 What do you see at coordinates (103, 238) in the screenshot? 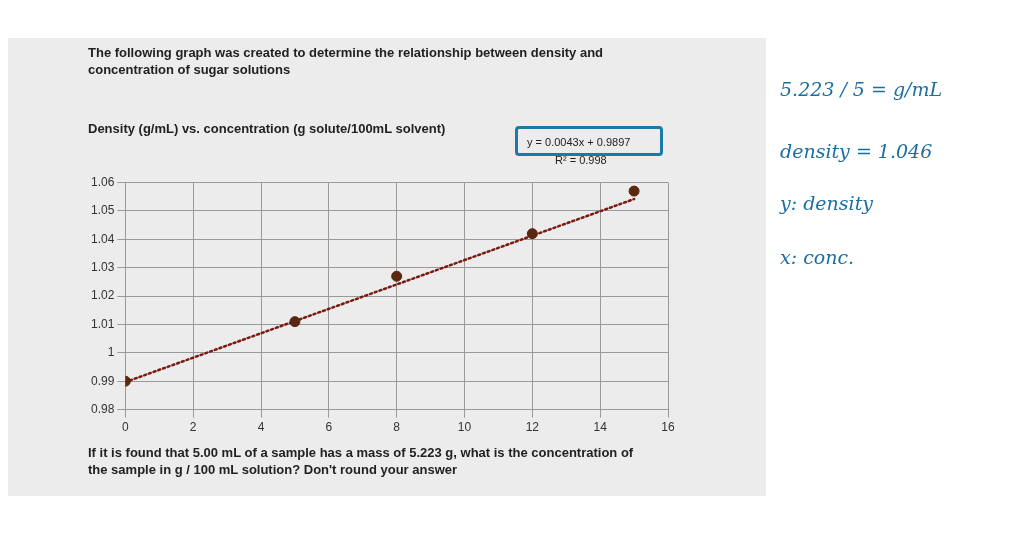
I see `y-tick-label: 1.04` at bounding box center [103, 238].